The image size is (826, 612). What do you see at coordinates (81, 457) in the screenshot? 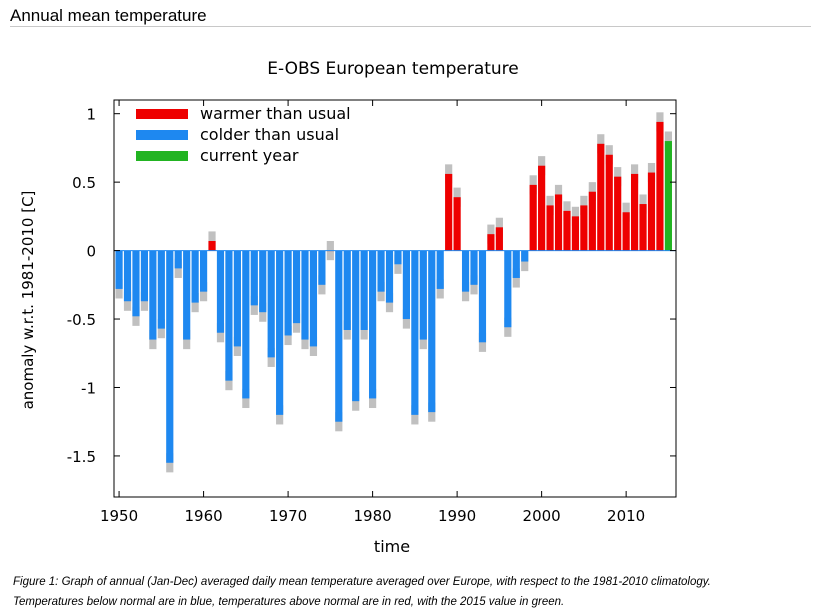
I see `y-tick-label: -1.5` at bounding box center [81, 457].